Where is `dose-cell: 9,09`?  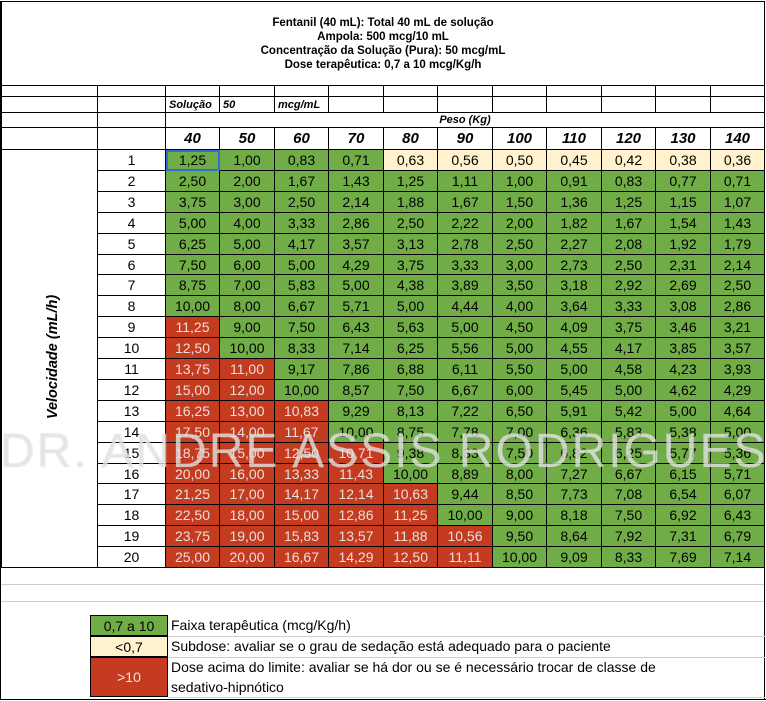
dose-cell: 9,09 is located at coordinates (574, 557).